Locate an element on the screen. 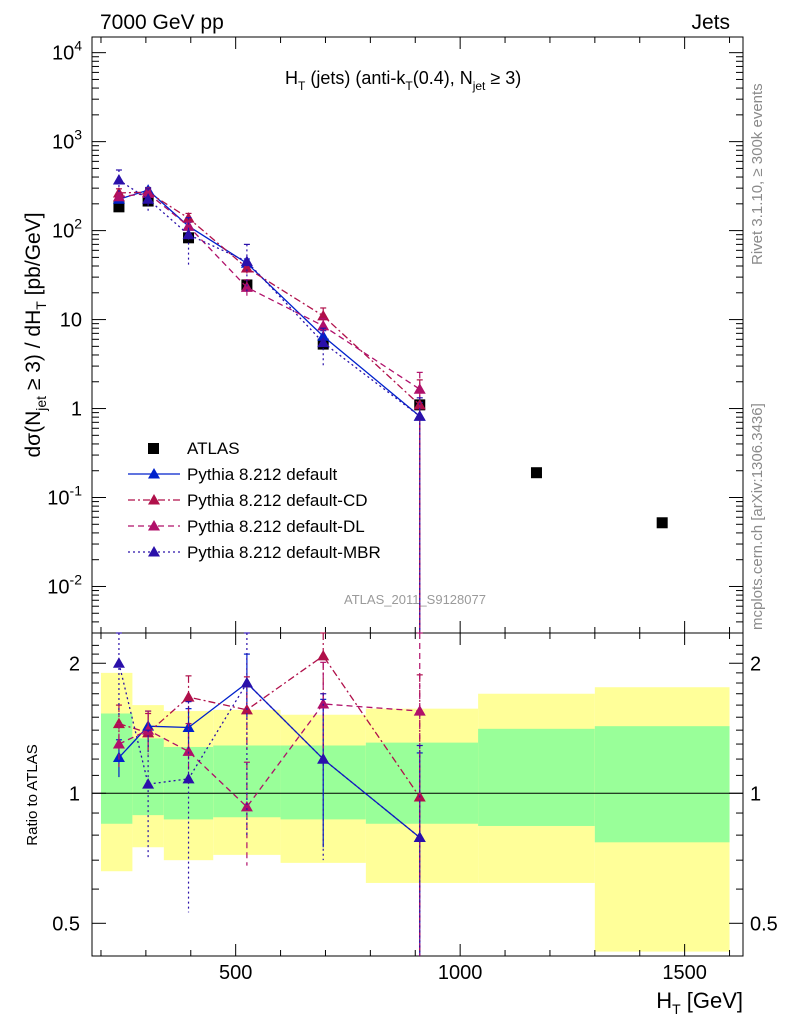 This screenshot has width=786, height=1024. x-tick-label: 1000 is located at coordinates (460, 973).